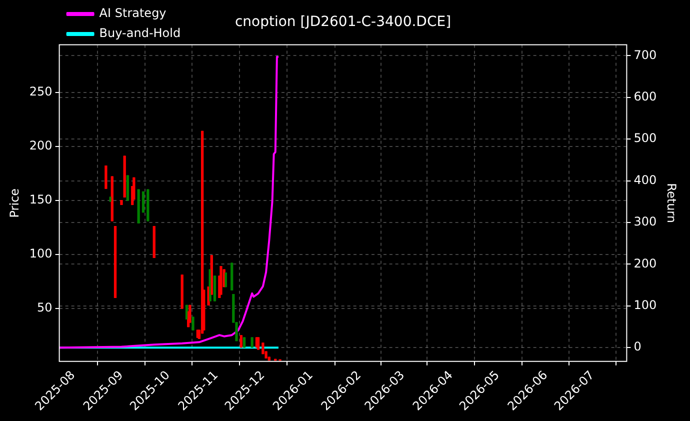  I want to click on chart-title: cnoption [JD2601-C-3400.DCE], so click(343, 22).